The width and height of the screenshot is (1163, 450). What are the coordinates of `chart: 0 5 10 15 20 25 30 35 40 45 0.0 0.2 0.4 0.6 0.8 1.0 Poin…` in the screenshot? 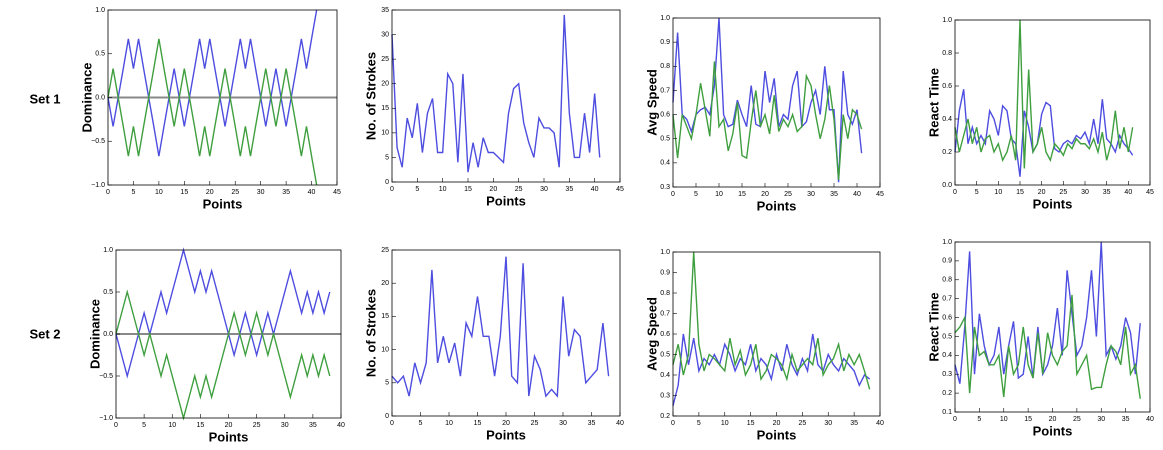 It's located at (1040, 114).